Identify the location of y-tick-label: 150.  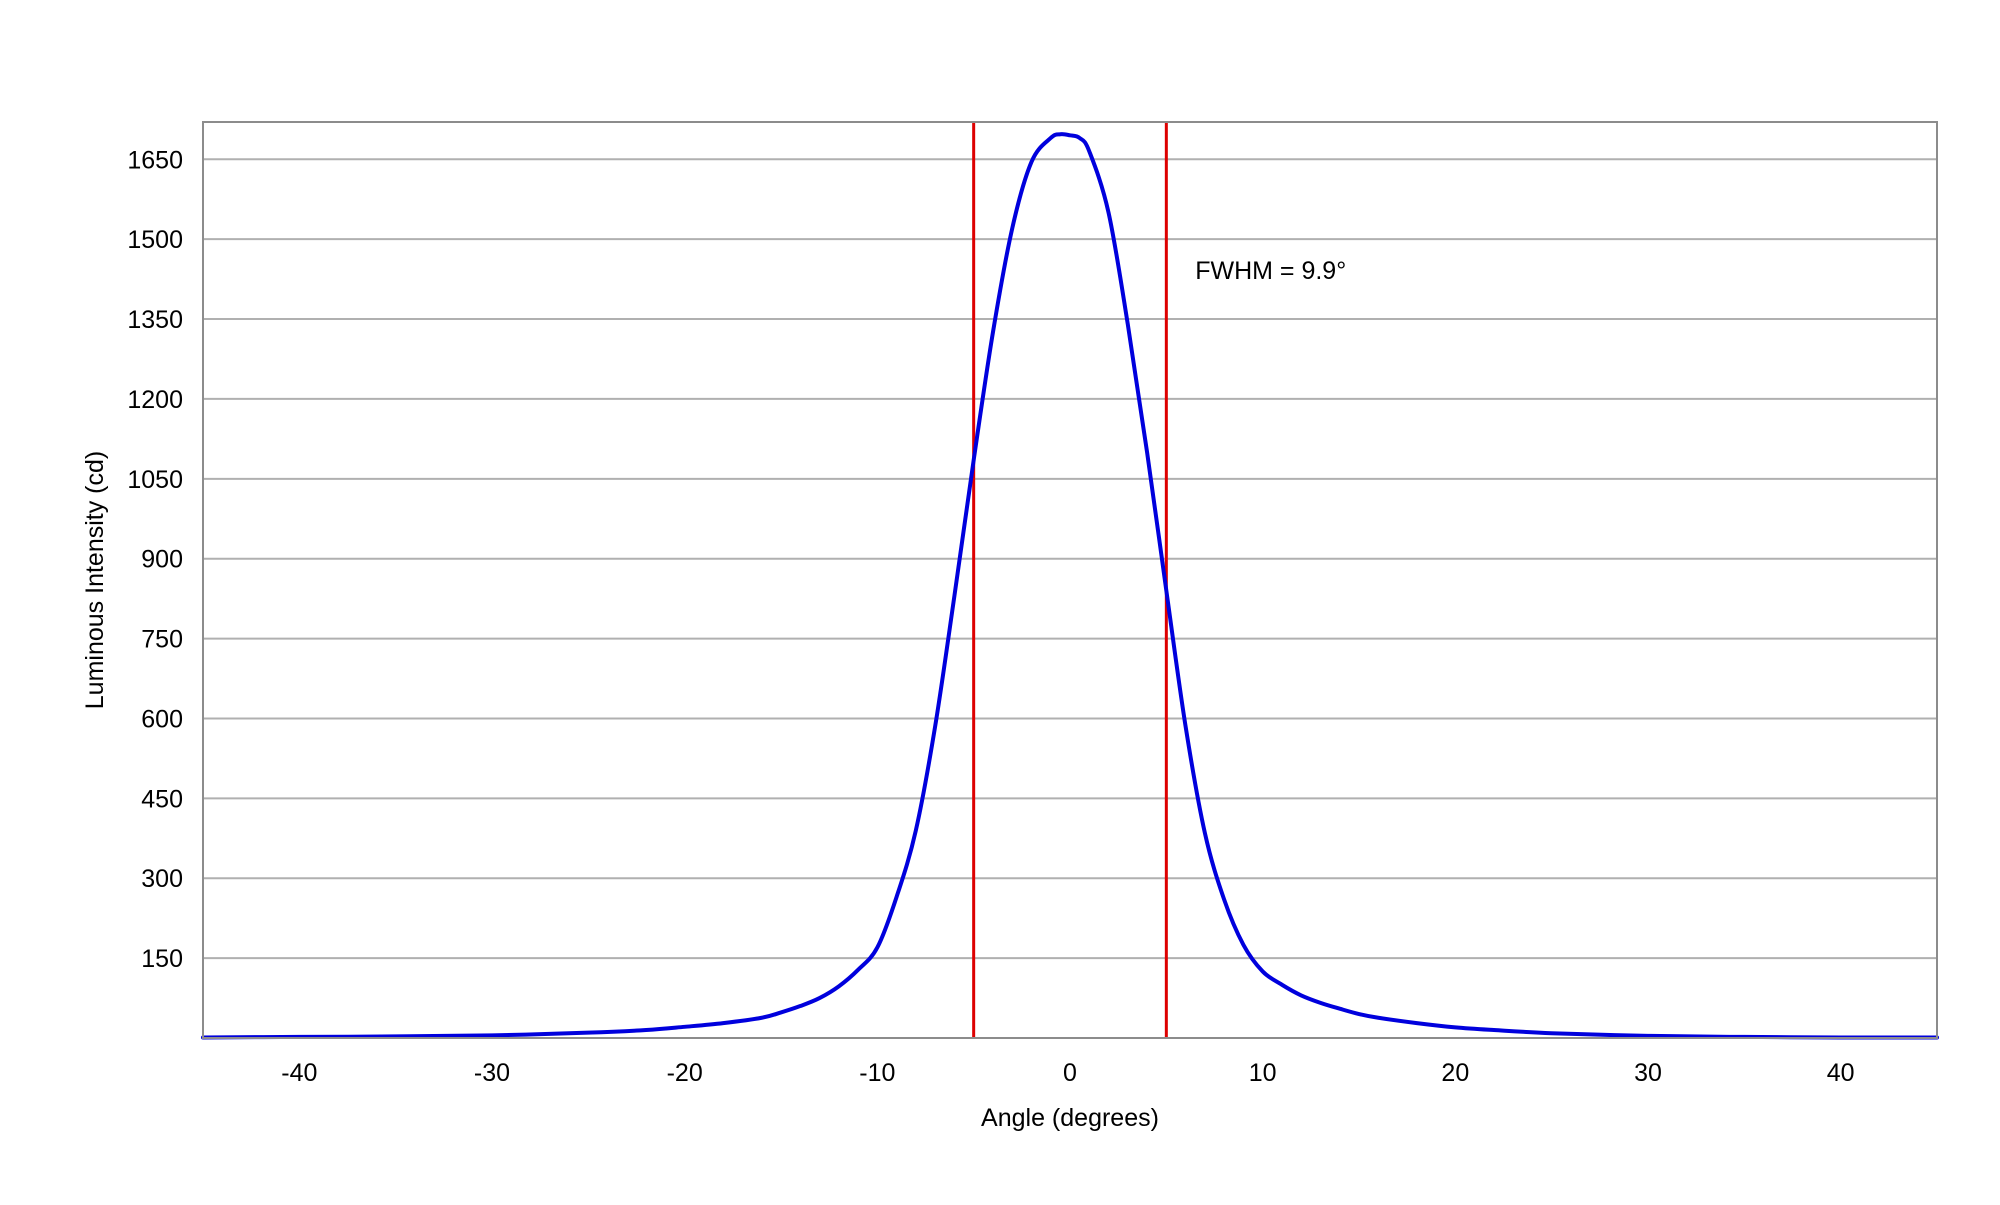
(162, 959).